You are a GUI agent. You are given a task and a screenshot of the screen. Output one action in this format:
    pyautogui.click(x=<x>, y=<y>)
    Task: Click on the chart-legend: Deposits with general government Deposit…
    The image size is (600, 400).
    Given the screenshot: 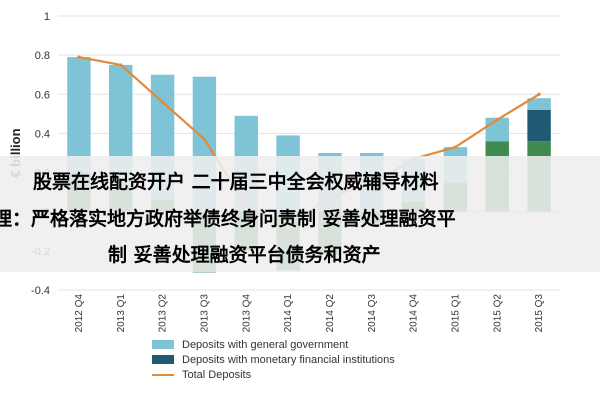 What is the action you would take?
    pyautogui.click(x=273, y=359)
    